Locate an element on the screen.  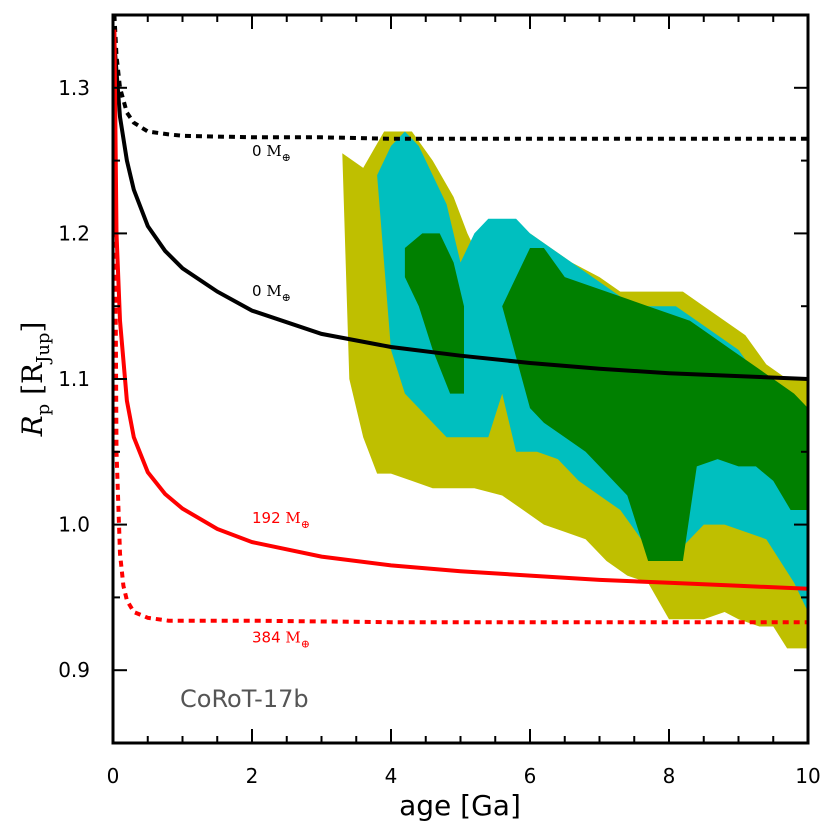
x-tick-label: 10 is located at coordinates (807, 776).